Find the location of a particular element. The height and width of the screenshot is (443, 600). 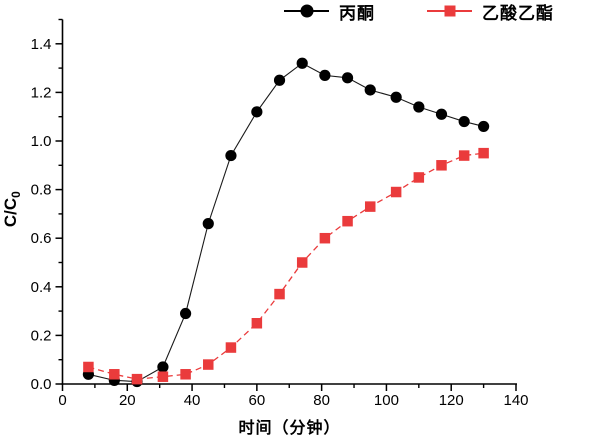

legend-label-acetone: 丙酮 is located at coordinates (357, 13).